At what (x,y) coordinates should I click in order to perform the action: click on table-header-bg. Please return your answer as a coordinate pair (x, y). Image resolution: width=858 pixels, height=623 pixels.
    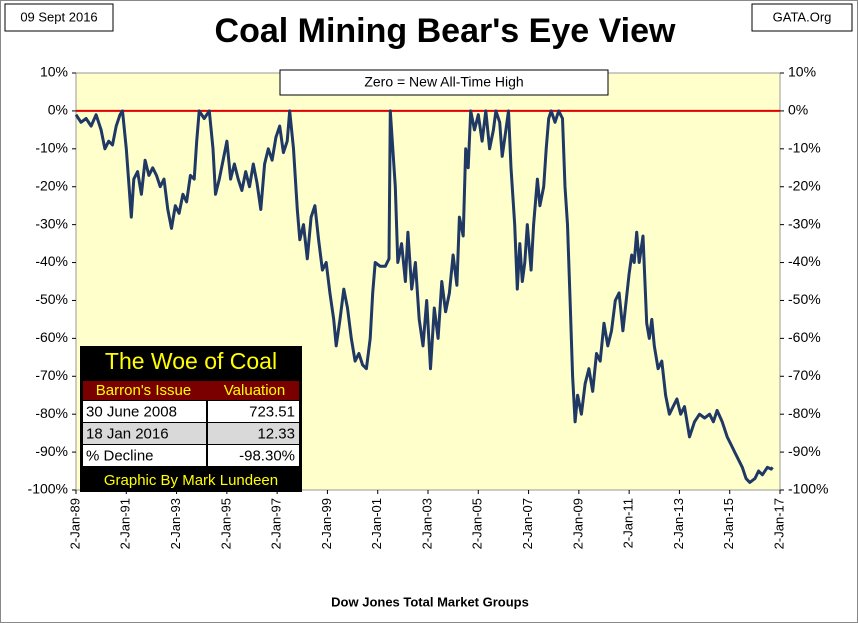
    Looking at the image, I should click on (191, 390).